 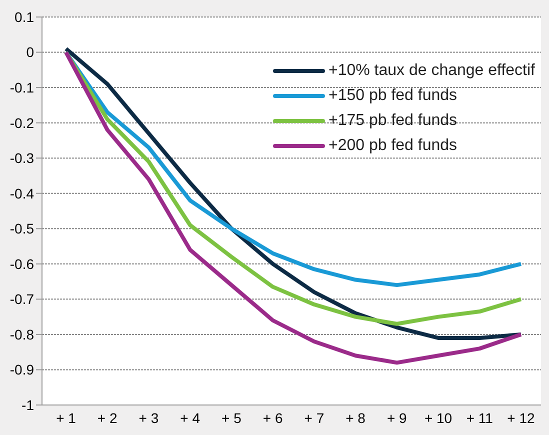 I want to click on x-tick-label: + 4, so click(x=190, y=418).